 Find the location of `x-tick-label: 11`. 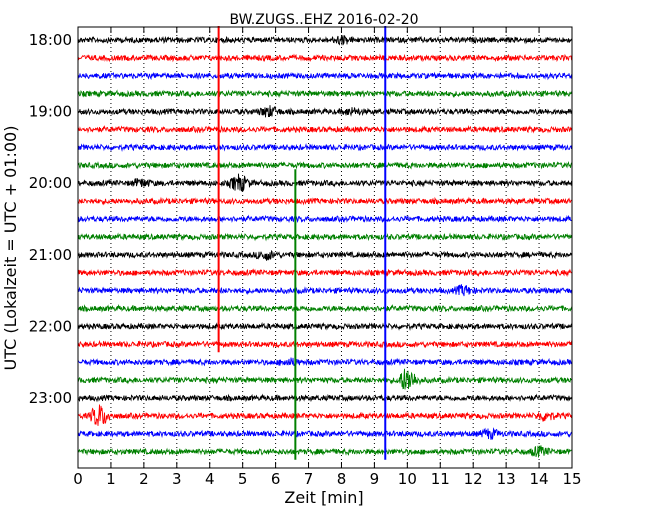

x-tick-label: 11 is located at coordinates (440, 479).